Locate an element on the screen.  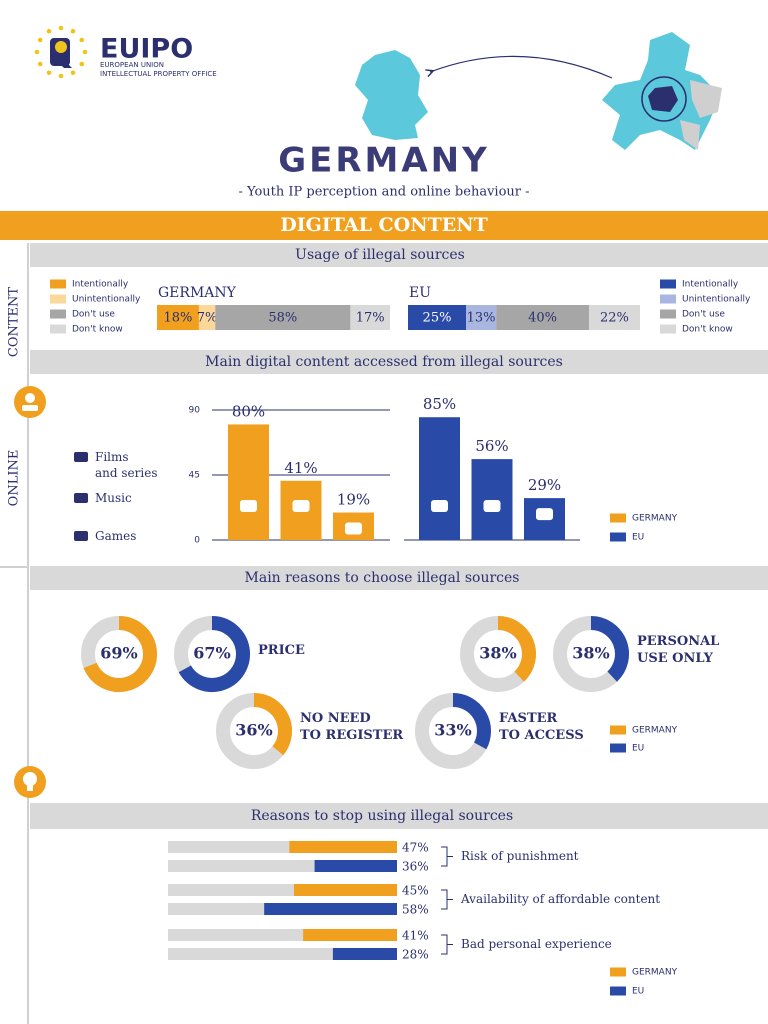
value-label: 40% is located at coordinates (542, 318).